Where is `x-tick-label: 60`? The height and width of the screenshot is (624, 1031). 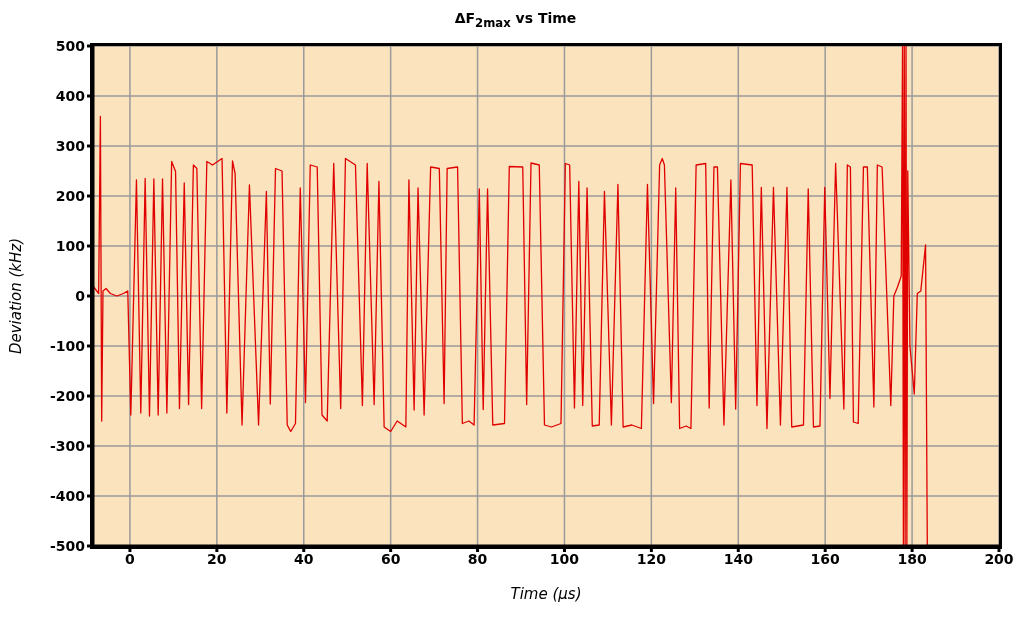 x-tick-label: 60 is located at coordinates (390, 558).